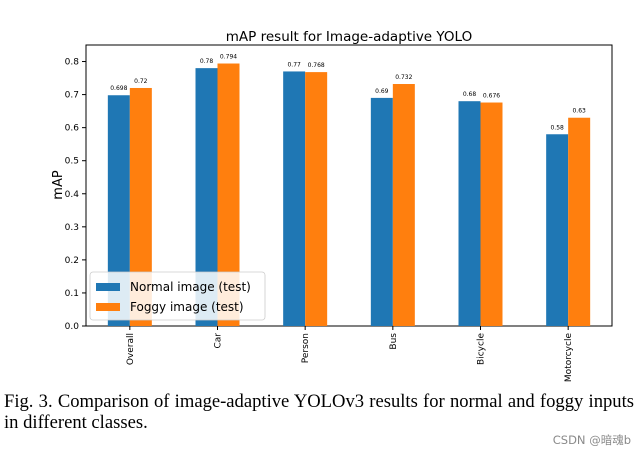  Describe the element at coordinates (557, 230) in the screenshot. I see `bar-normal-motorcycle` at that location.